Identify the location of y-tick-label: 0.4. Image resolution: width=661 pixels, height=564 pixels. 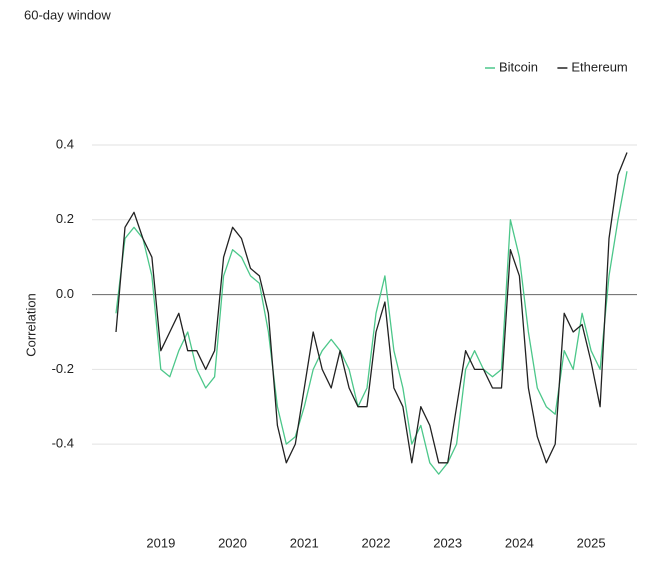
(65, 143).